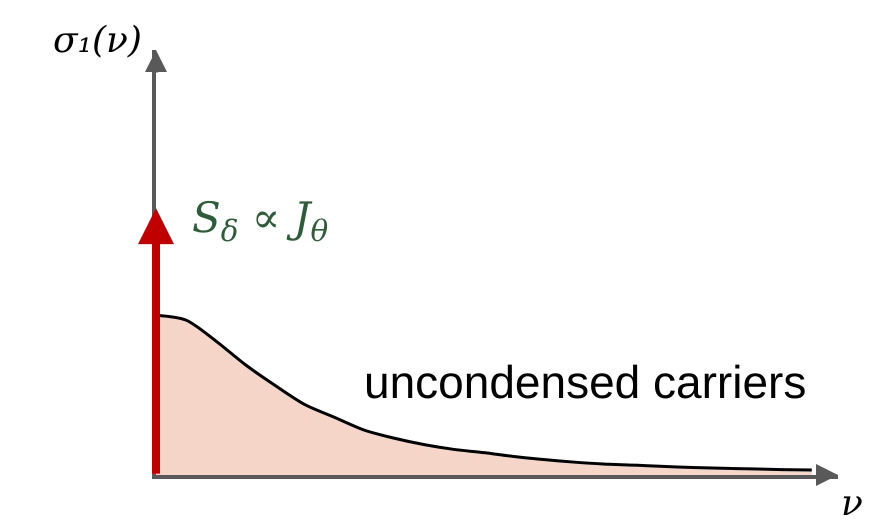 This screenshot has width=878, height=528. I want to click on series-label: uncondensed carriers, so click(585, 382).